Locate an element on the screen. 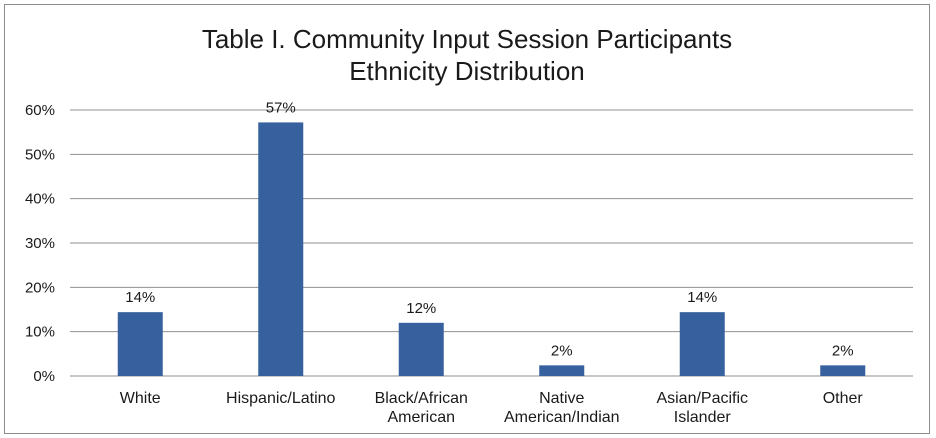  category-label-line: Other is located at coordinates (843, 398).